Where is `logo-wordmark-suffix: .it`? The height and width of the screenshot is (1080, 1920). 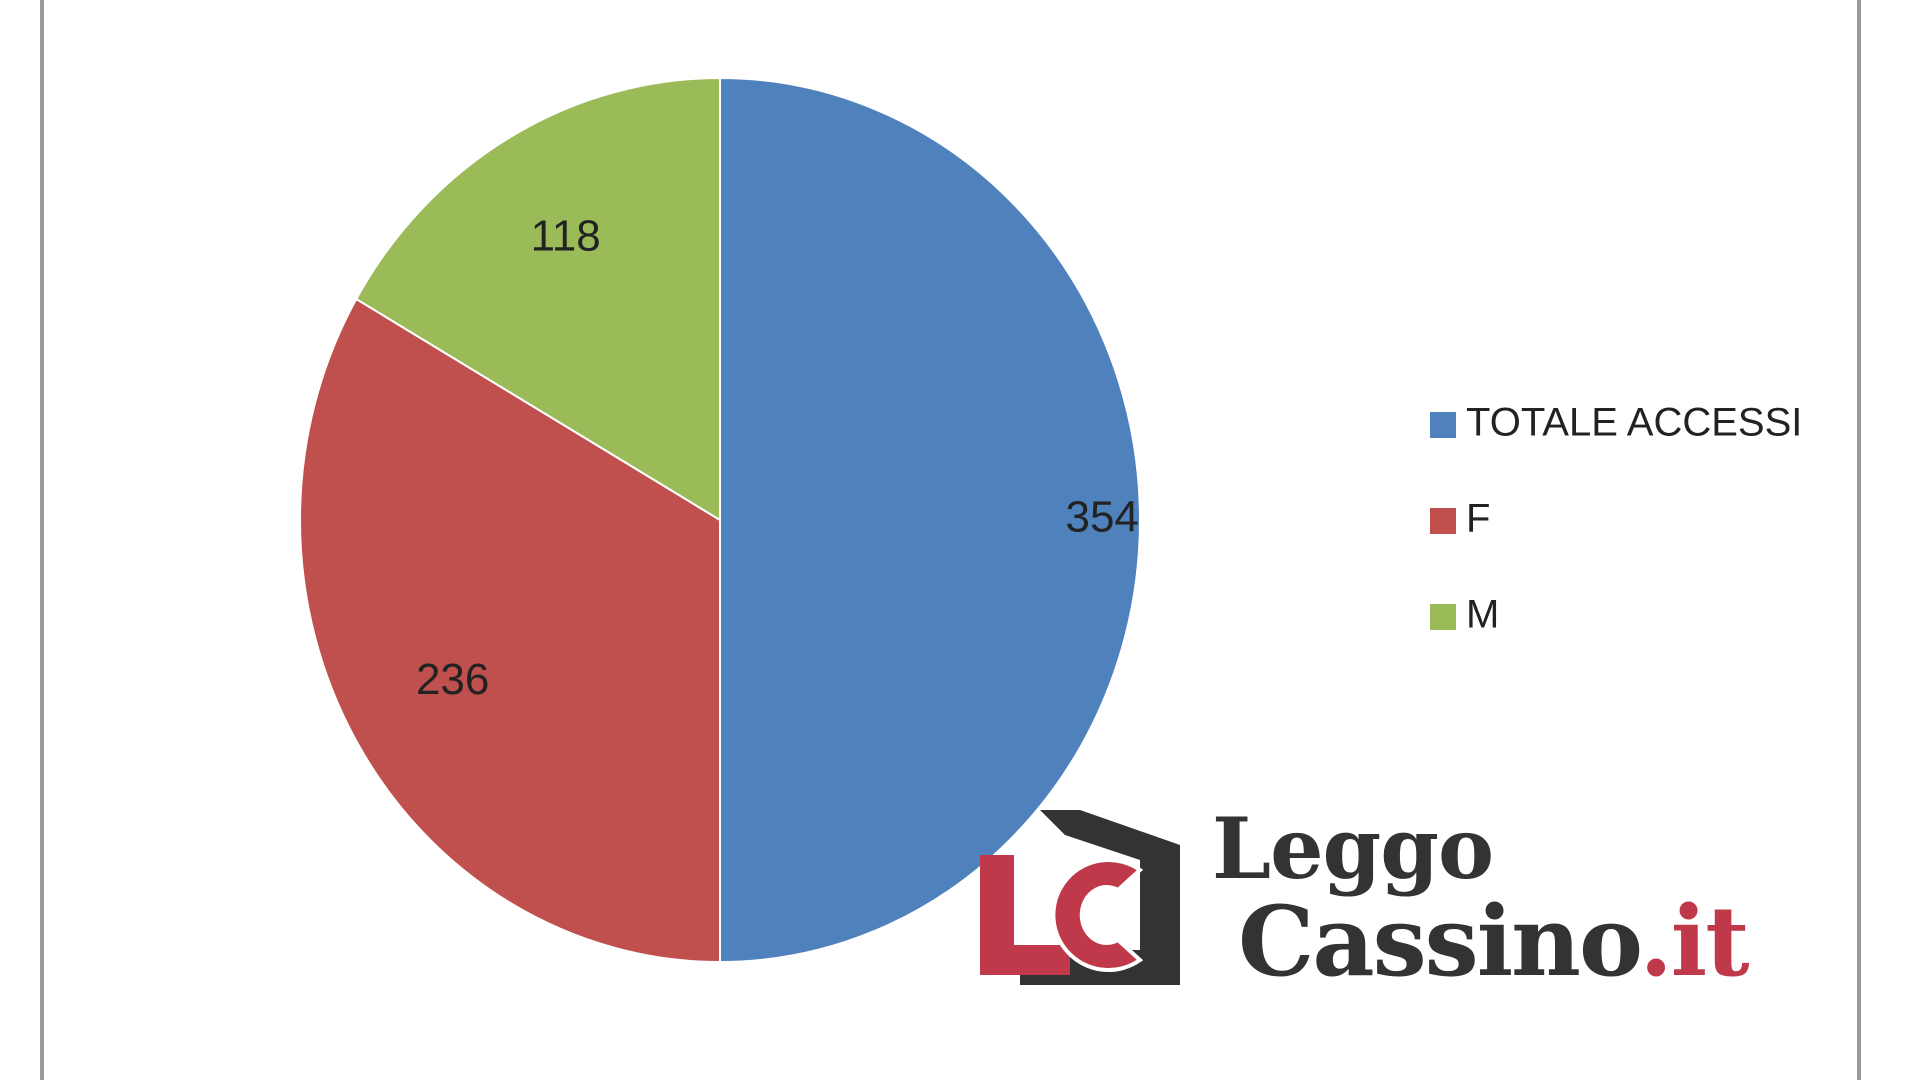
logo-wordmark-suffix: .it is located at coordinates (1694, 941).